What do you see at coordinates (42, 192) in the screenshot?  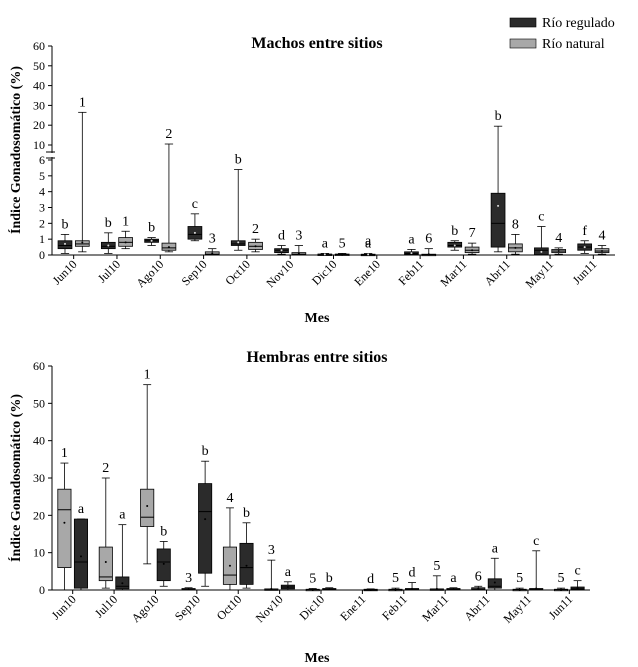 I see `y-tick-label: 4` at bounding box center [42, 192].